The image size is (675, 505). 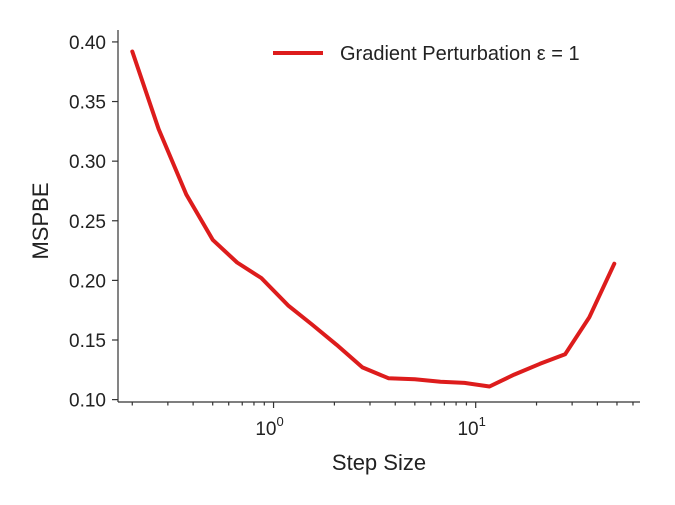 What do you see at coordinates (87, 341) in the screenshot?
I see `y-tick-label: 0.15` at bounding box center [87, 341].